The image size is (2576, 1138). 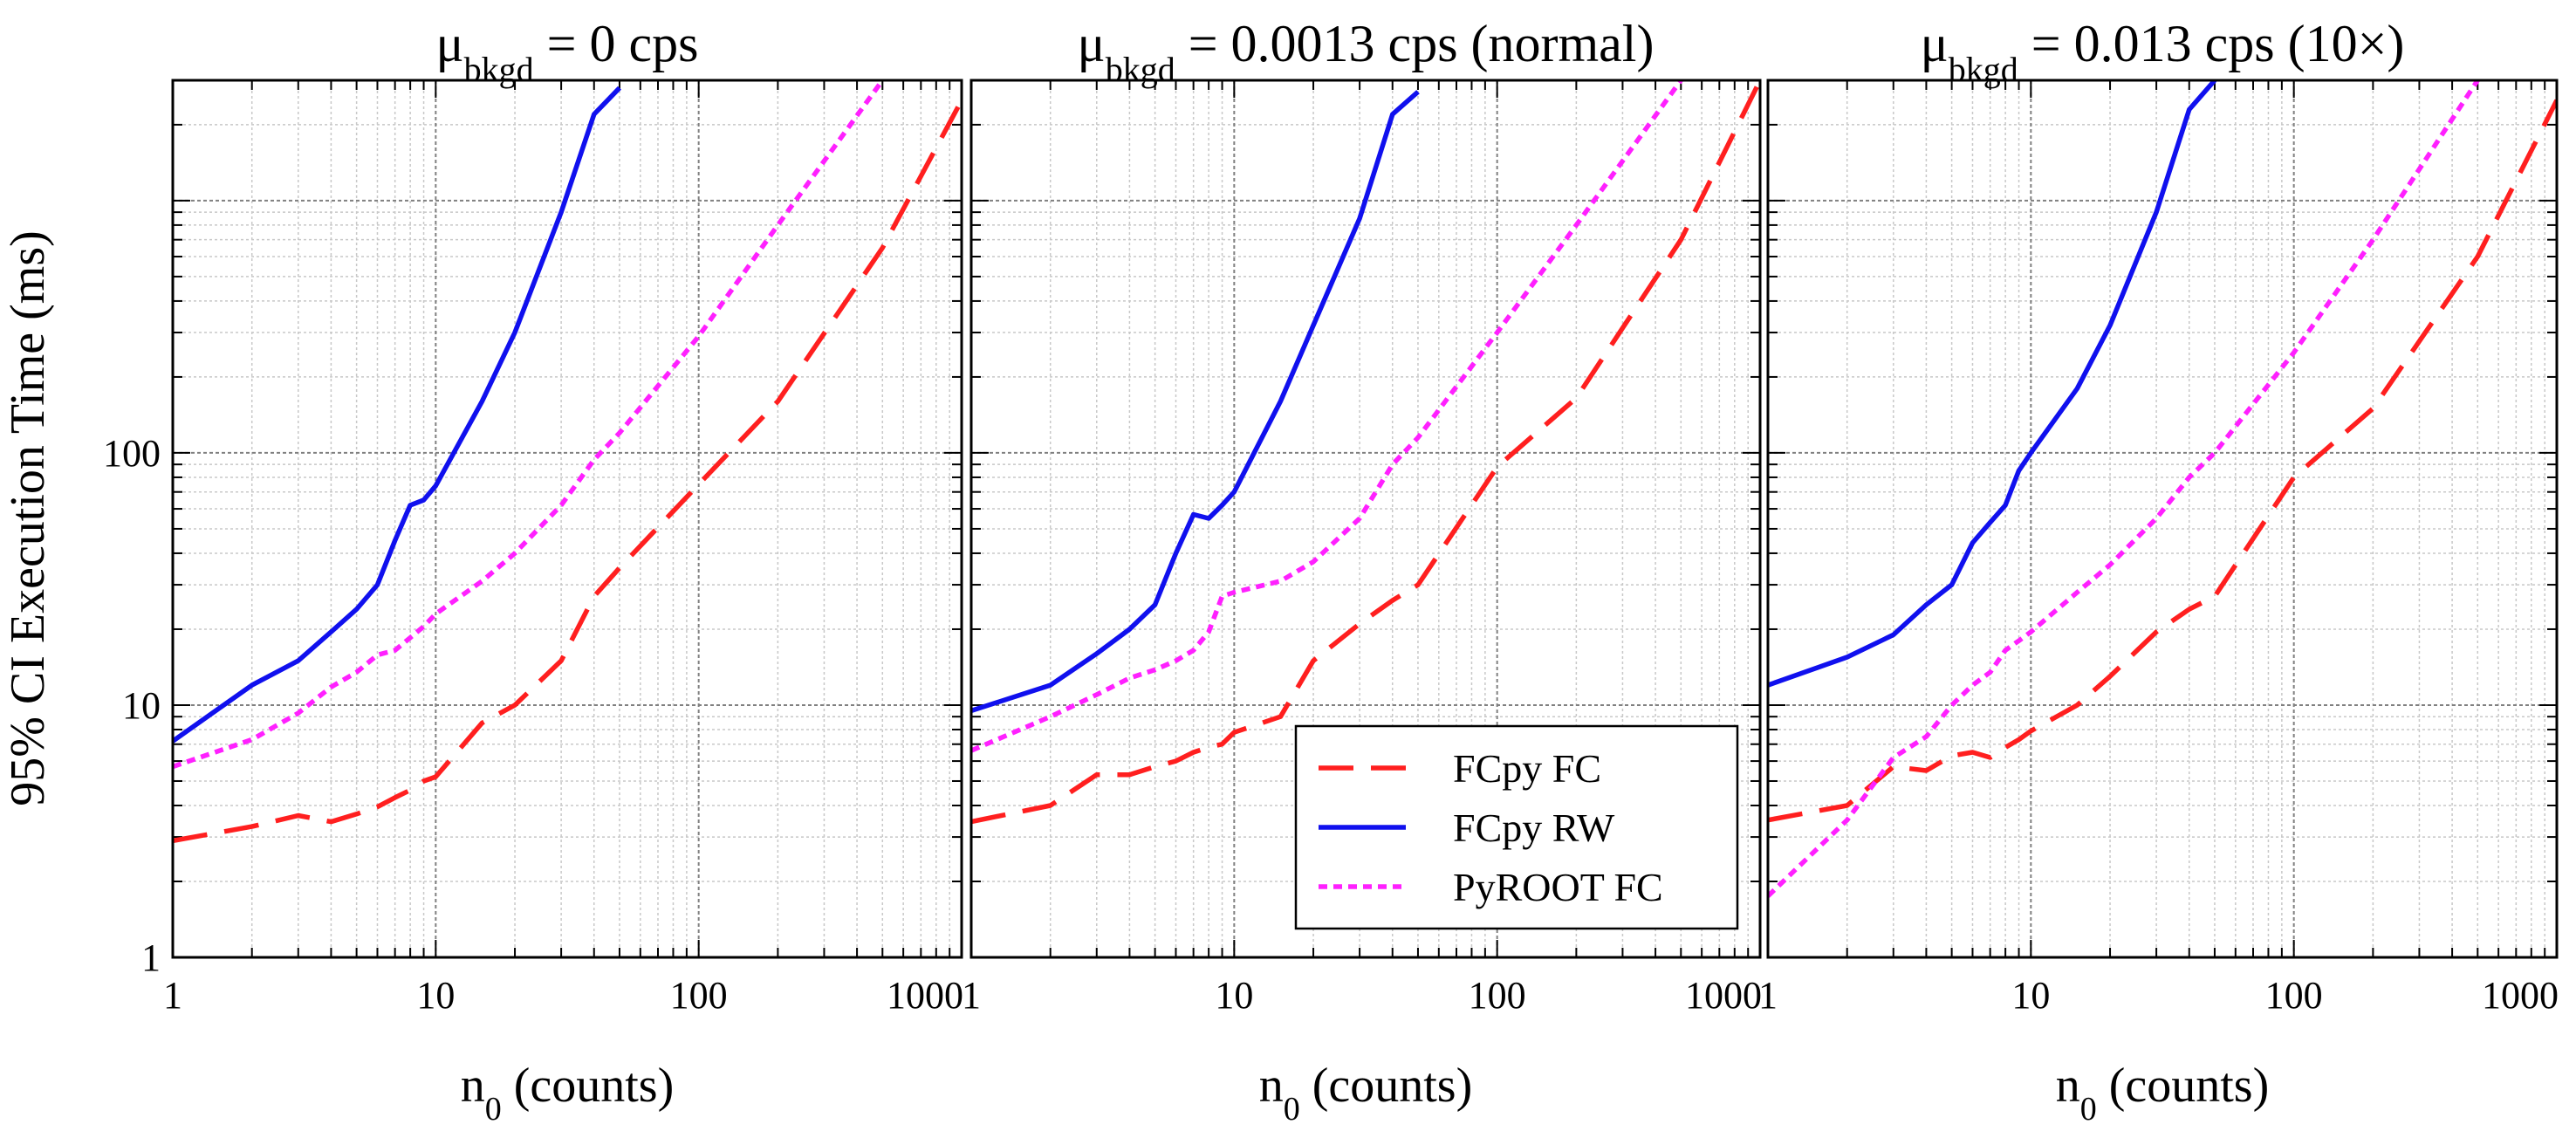 I want to click on legend-label: PyROOT FC, so click(x=1558, y=887).